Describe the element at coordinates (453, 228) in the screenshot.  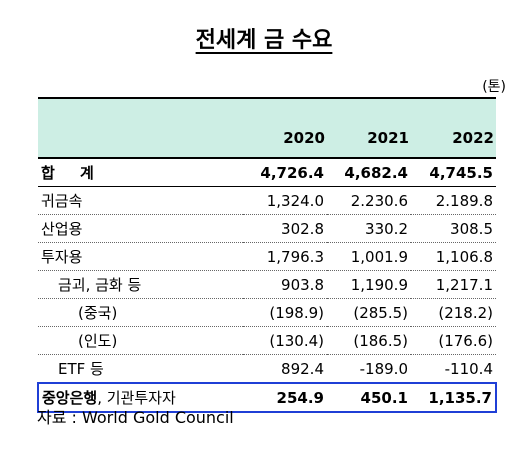
I see `cell-value: 308.5` at that location.